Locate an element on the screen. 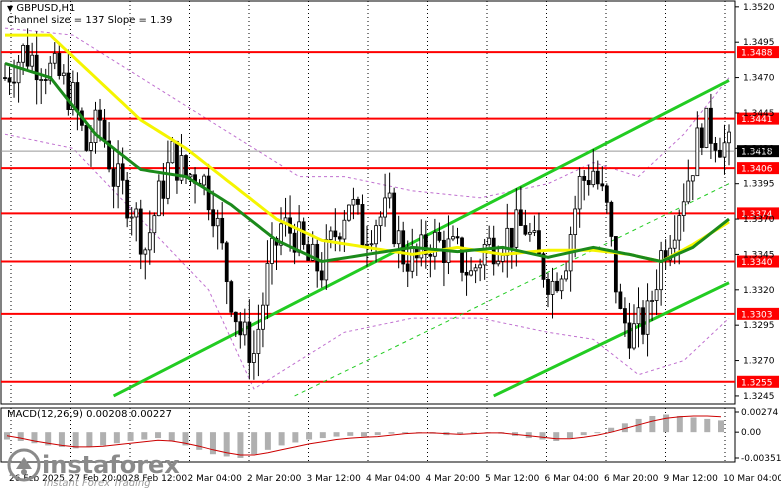 This screenshot has height=489, width=781. level-label: 1.3255 is located at coordinates (757, 383).